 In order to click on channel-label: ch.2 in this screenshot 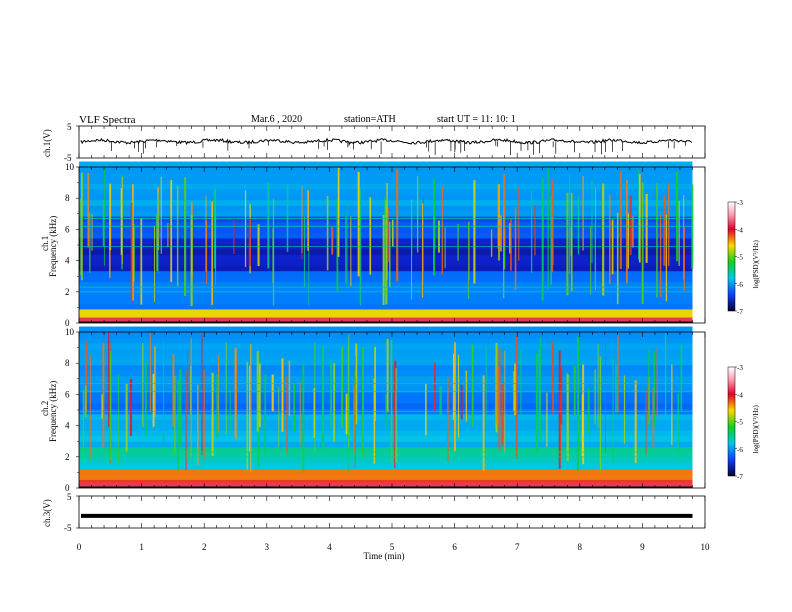, I will do `click(45, 408)`.